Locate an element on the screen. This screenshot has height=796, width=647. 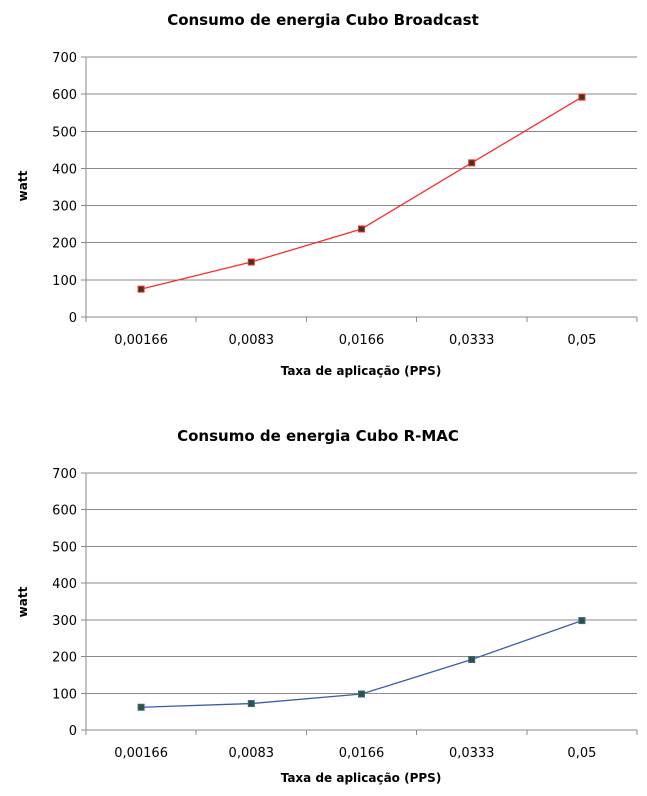
series is located at coordinates (361, 664).